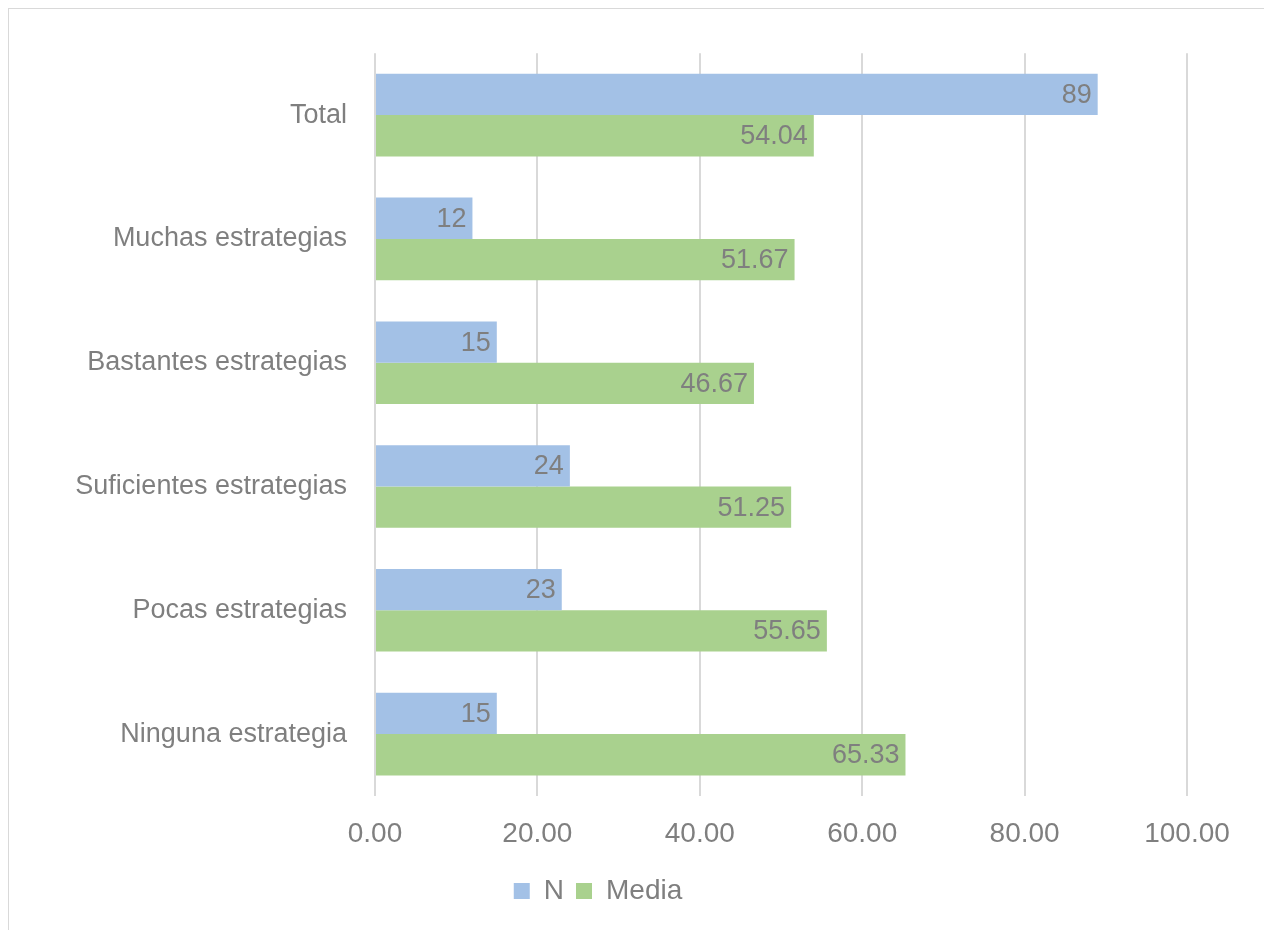  What do you see at coordinates (862, 832) in the screenshot?
I see `x-tick-label: 60.00` at bounding box center [862, 832].